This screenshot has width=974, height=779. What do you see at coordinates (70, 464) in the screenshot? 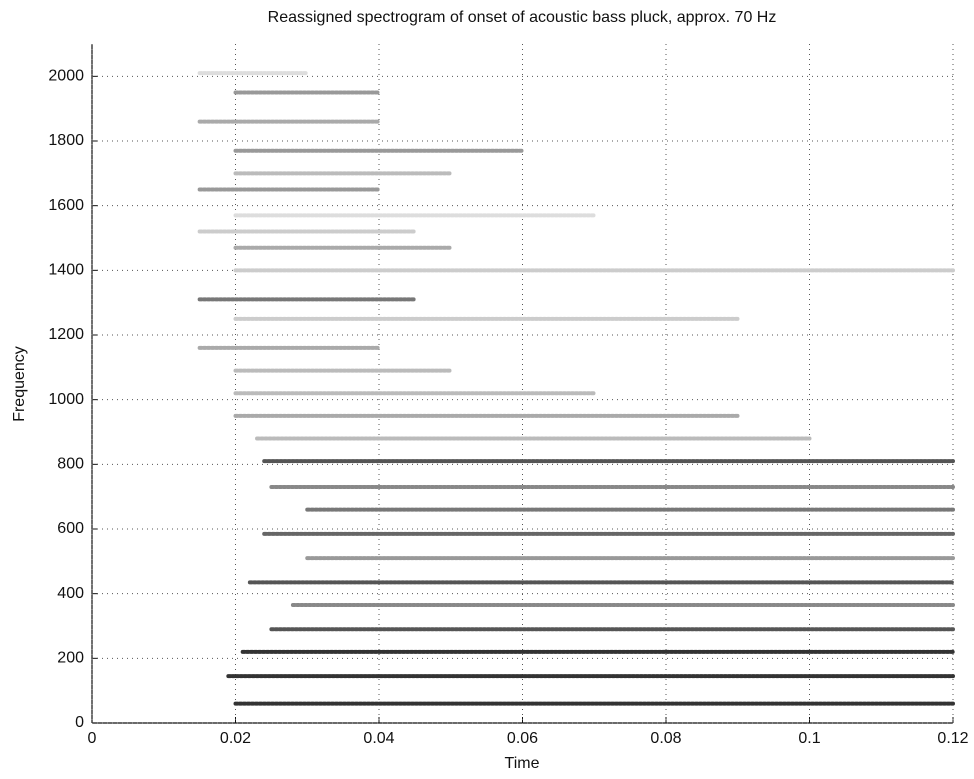
I see `y-tick-label: 800` at bounding box center [70, 464].